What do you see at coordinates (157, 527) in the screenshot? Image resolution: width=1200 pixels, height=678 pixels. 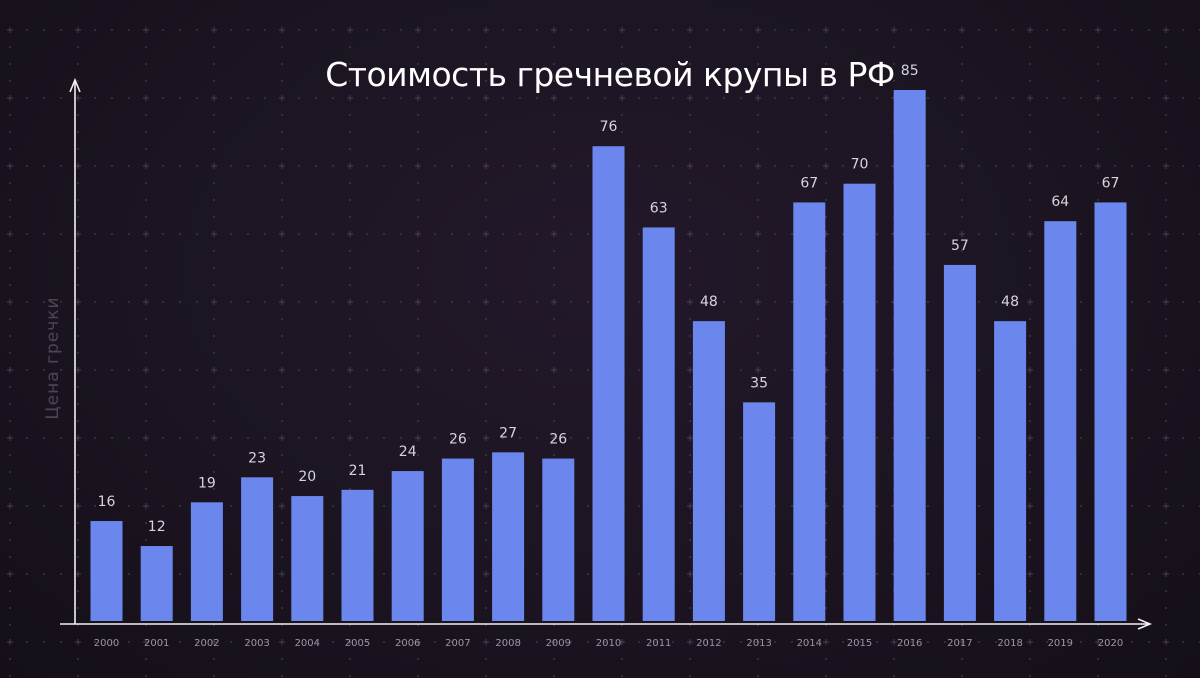 I see `value-label-2001: 12` at bounding box center [157, 527].